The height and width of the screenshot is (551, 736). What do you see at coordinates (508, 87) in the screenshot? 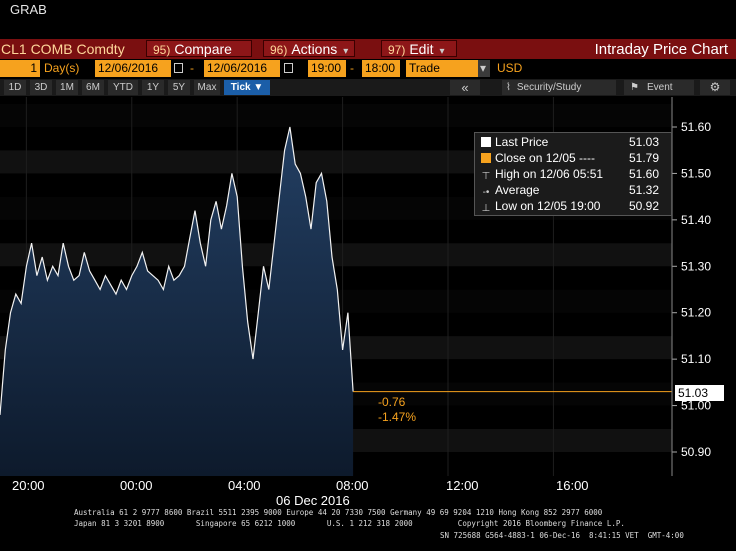
I see `study-icon: ⌇` at bounding box center [508, 87].